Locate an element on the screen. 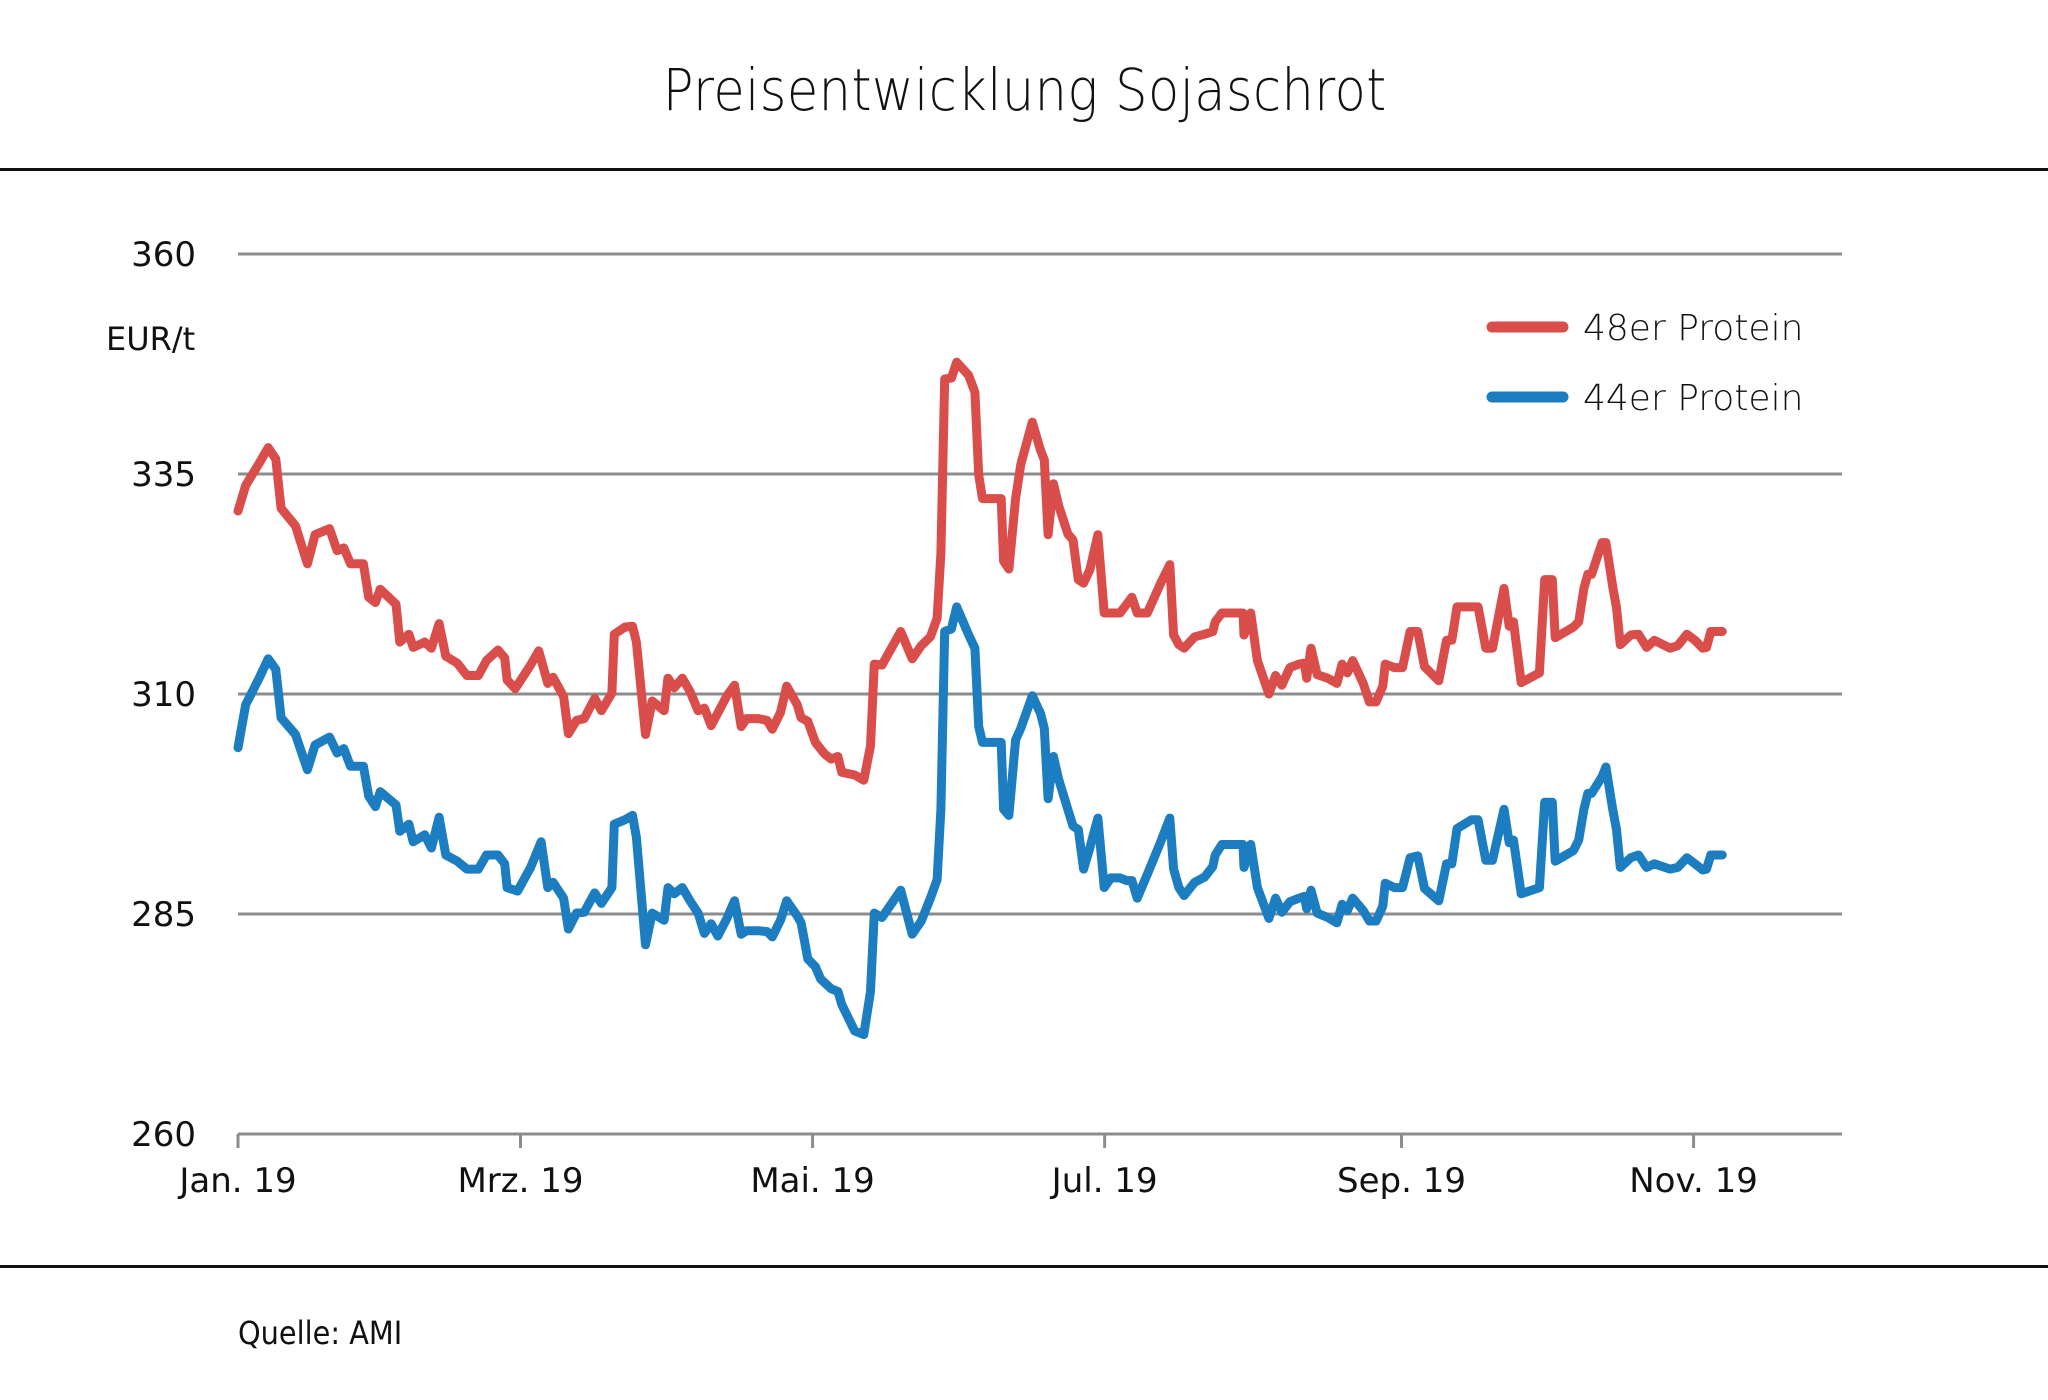 This screenshot has height=1400, width=2048. y-axis-ticks: 260 285 310 335 360 is located at coordinates (163, 695).